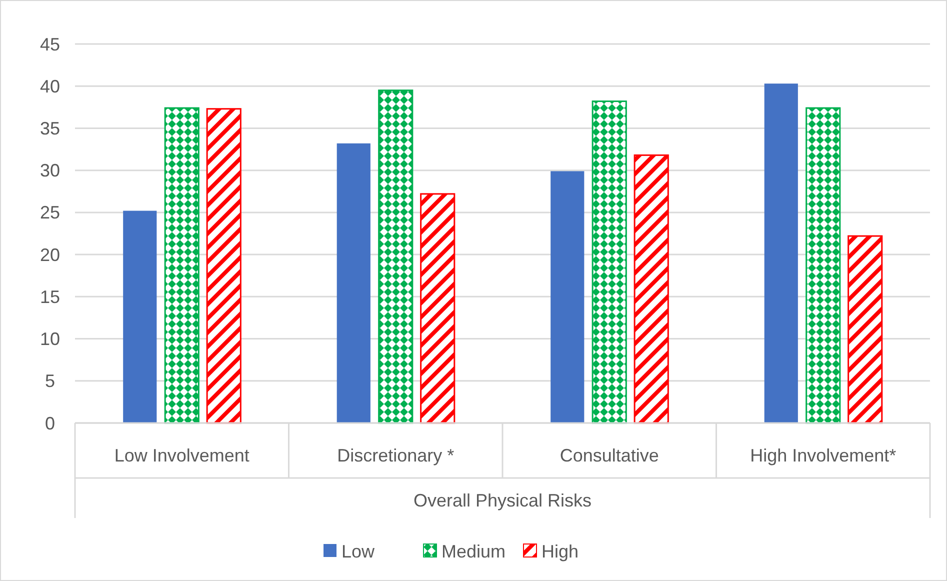 The height and width of the screenshot is (581, 947). What do you see at coordinates (823, 455) in the screenshot?
I see `x-tick-label: High Involvement*` at bounding box center [823, 455].